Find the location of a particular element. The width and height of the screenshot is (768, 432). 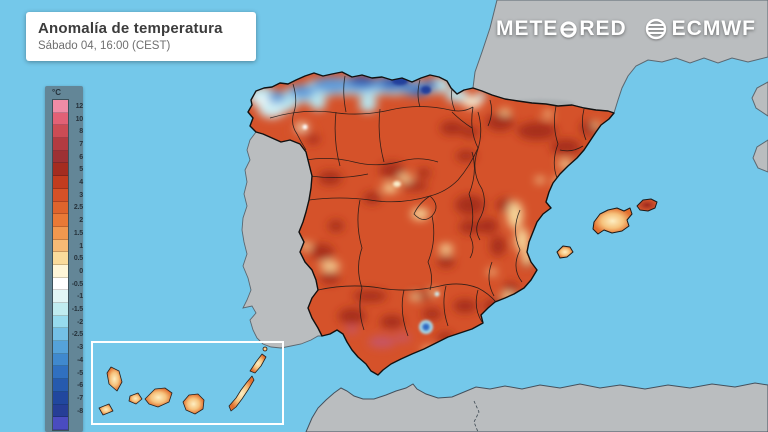

tenerife-island is located at coordinates (158, 397).